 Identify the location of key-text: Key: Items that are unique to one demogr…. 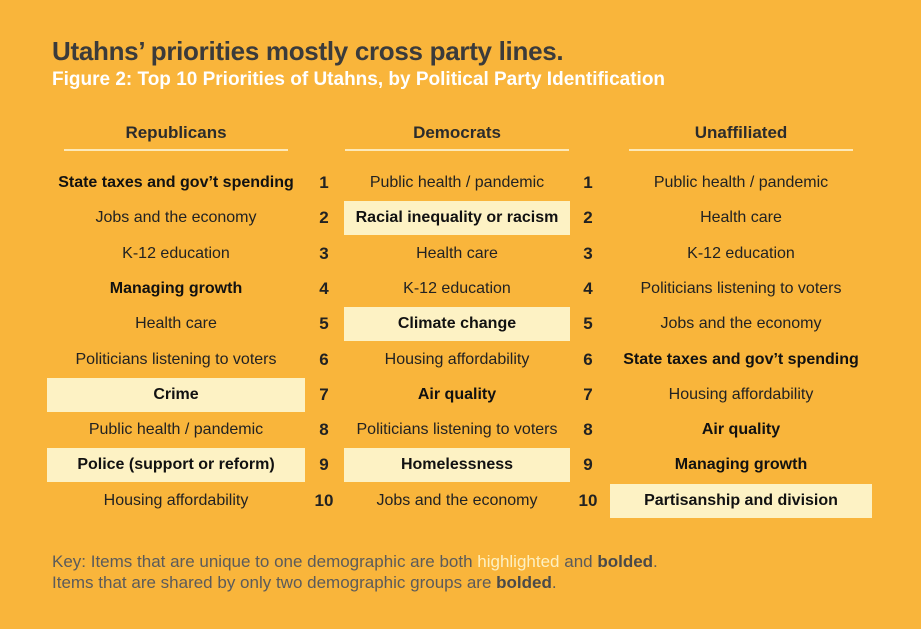
(265, 561).